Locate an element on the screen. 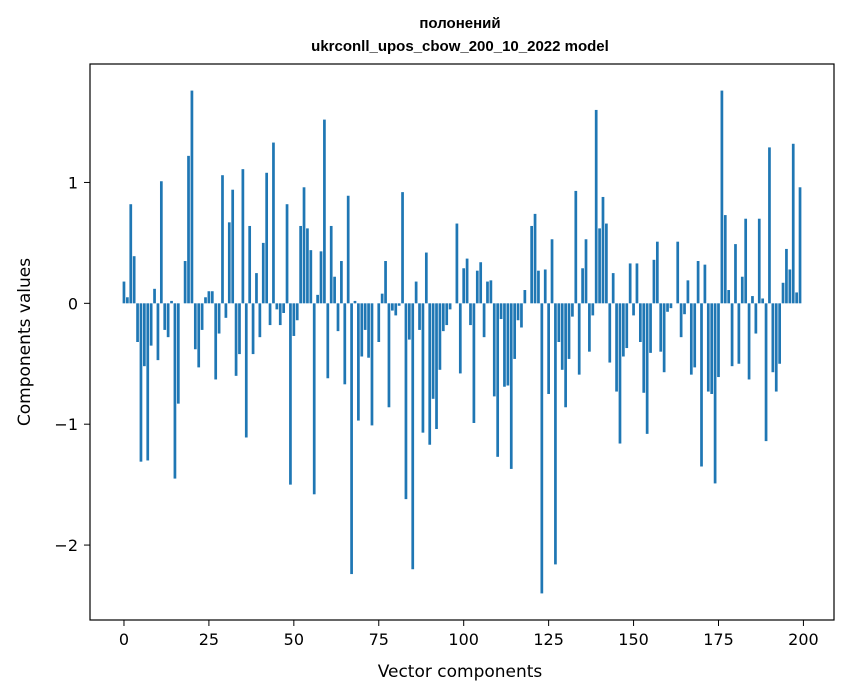 This screenshot has width=847, height=696. y-tick-label: −2 is located at coordinates (66, 545).